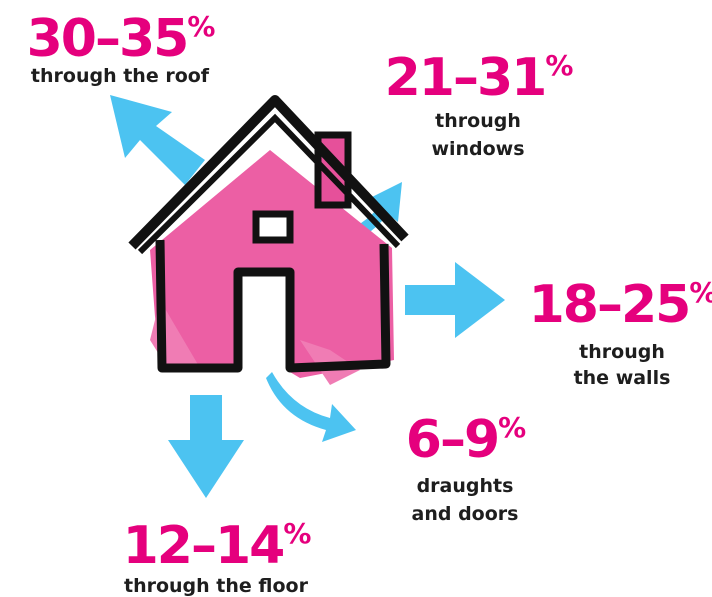 This screenshot has width=712, height=597. I want to click on roof-arrow, so click(157, 140).